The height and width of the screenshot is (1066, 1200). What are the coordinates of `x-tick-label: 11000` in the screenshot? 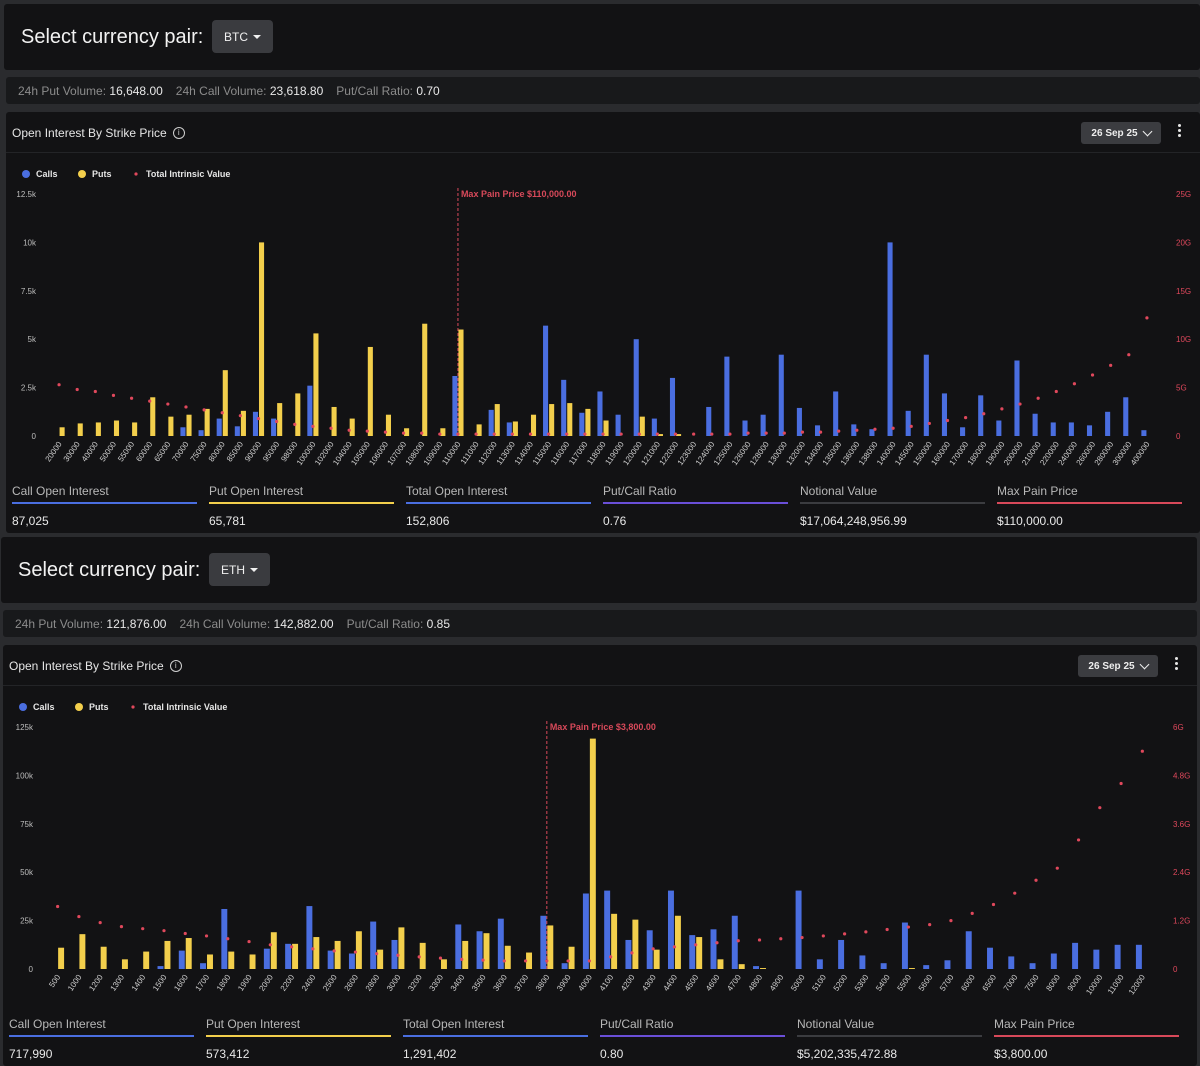 It's located at (1116, 984).